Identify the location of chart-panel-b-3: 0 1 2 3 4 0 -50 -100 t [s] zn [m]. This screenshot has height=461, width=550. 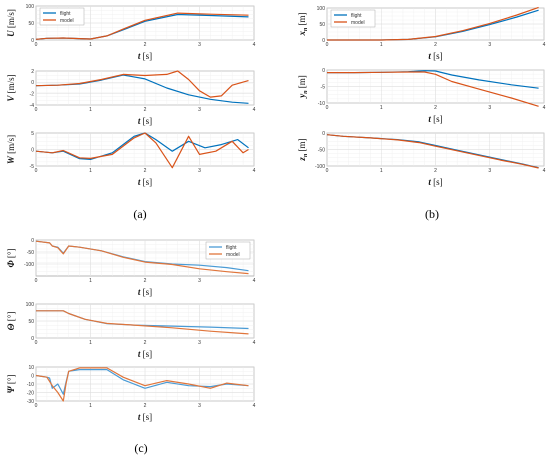
(421, 159).